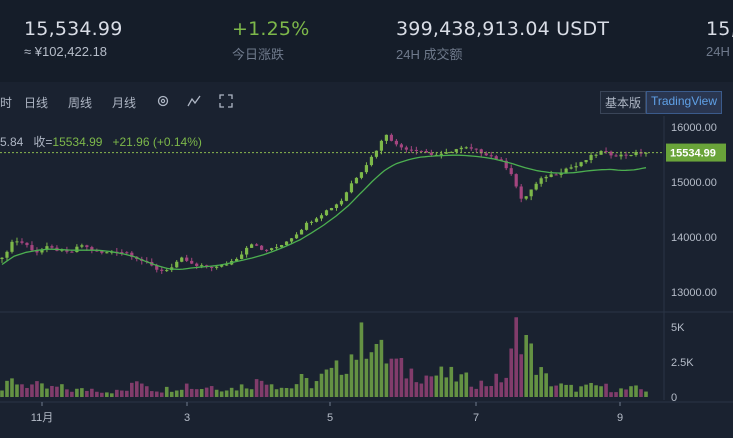  Describe the element at coordinates (678, 328) in the screenshot. I see `volume-axis-label: 5K` at that location.